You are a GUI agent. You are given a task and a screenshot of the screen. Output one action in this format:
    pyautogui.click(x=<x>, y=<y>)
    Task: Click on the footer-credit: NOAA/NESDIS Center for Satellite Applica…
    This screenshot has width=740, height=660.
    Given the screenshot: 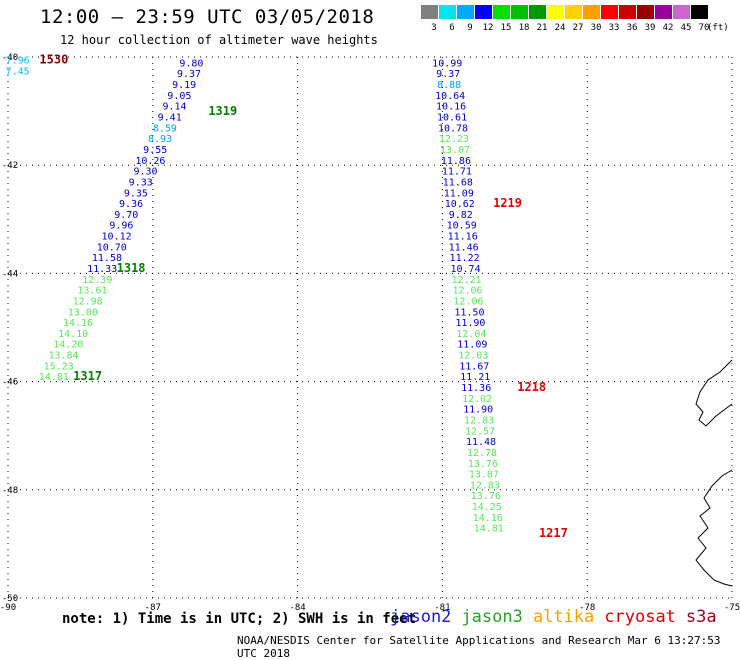 What is the action you would take?
    pyautogui.click(x=479, y=647)
    